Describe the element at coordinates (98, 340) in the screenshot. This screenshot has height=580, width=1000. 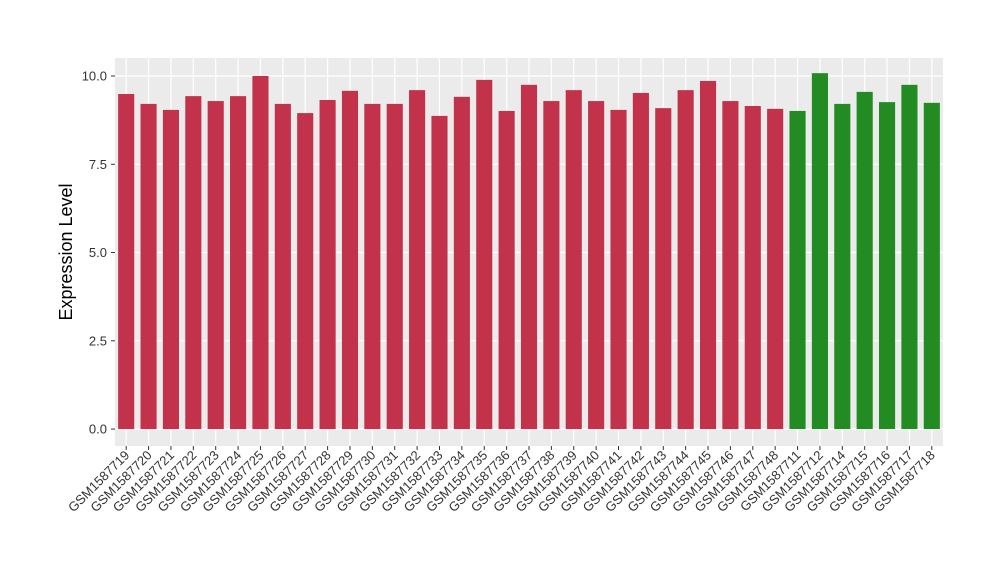
I see `y-tick-label: 2.5` at that location.